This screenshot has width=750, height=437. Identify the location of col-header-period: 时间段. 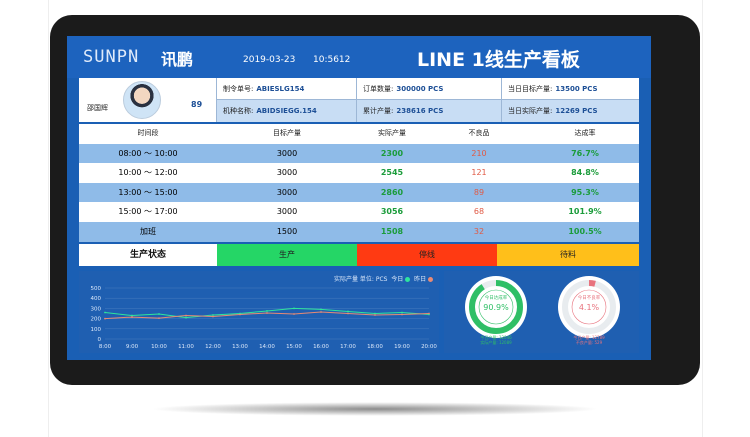
(148, 133).